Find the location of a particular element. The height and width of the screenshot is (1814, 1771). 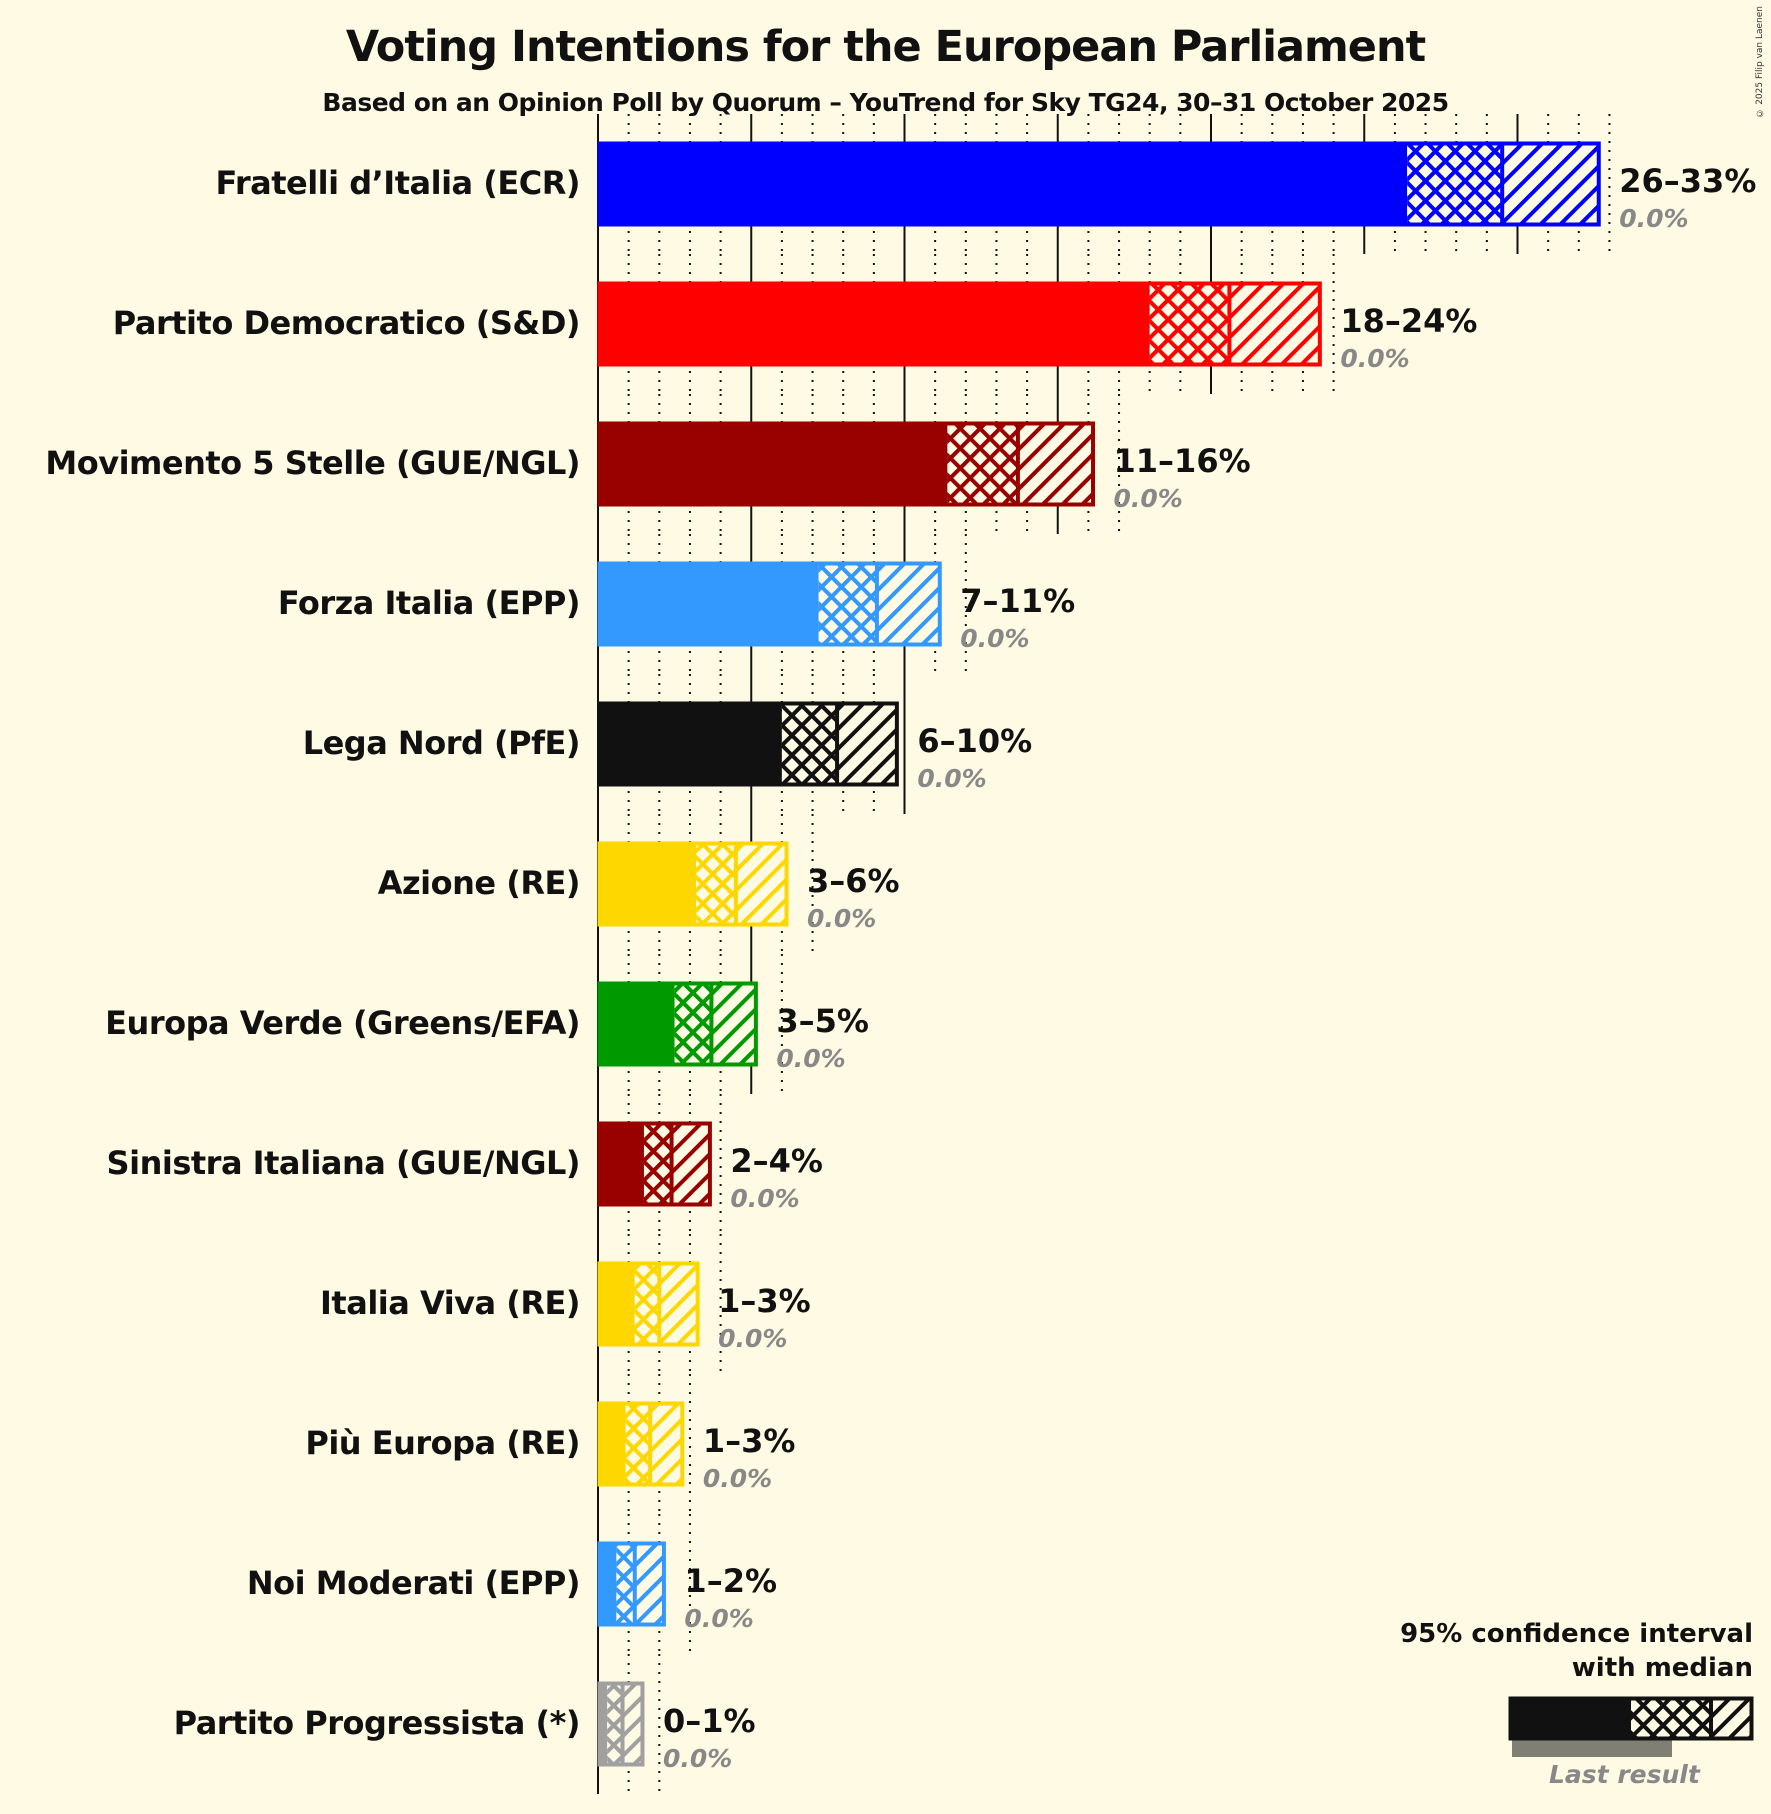

party-label: Noi Moderati (EPP) is located at coordinates (413, 1583).